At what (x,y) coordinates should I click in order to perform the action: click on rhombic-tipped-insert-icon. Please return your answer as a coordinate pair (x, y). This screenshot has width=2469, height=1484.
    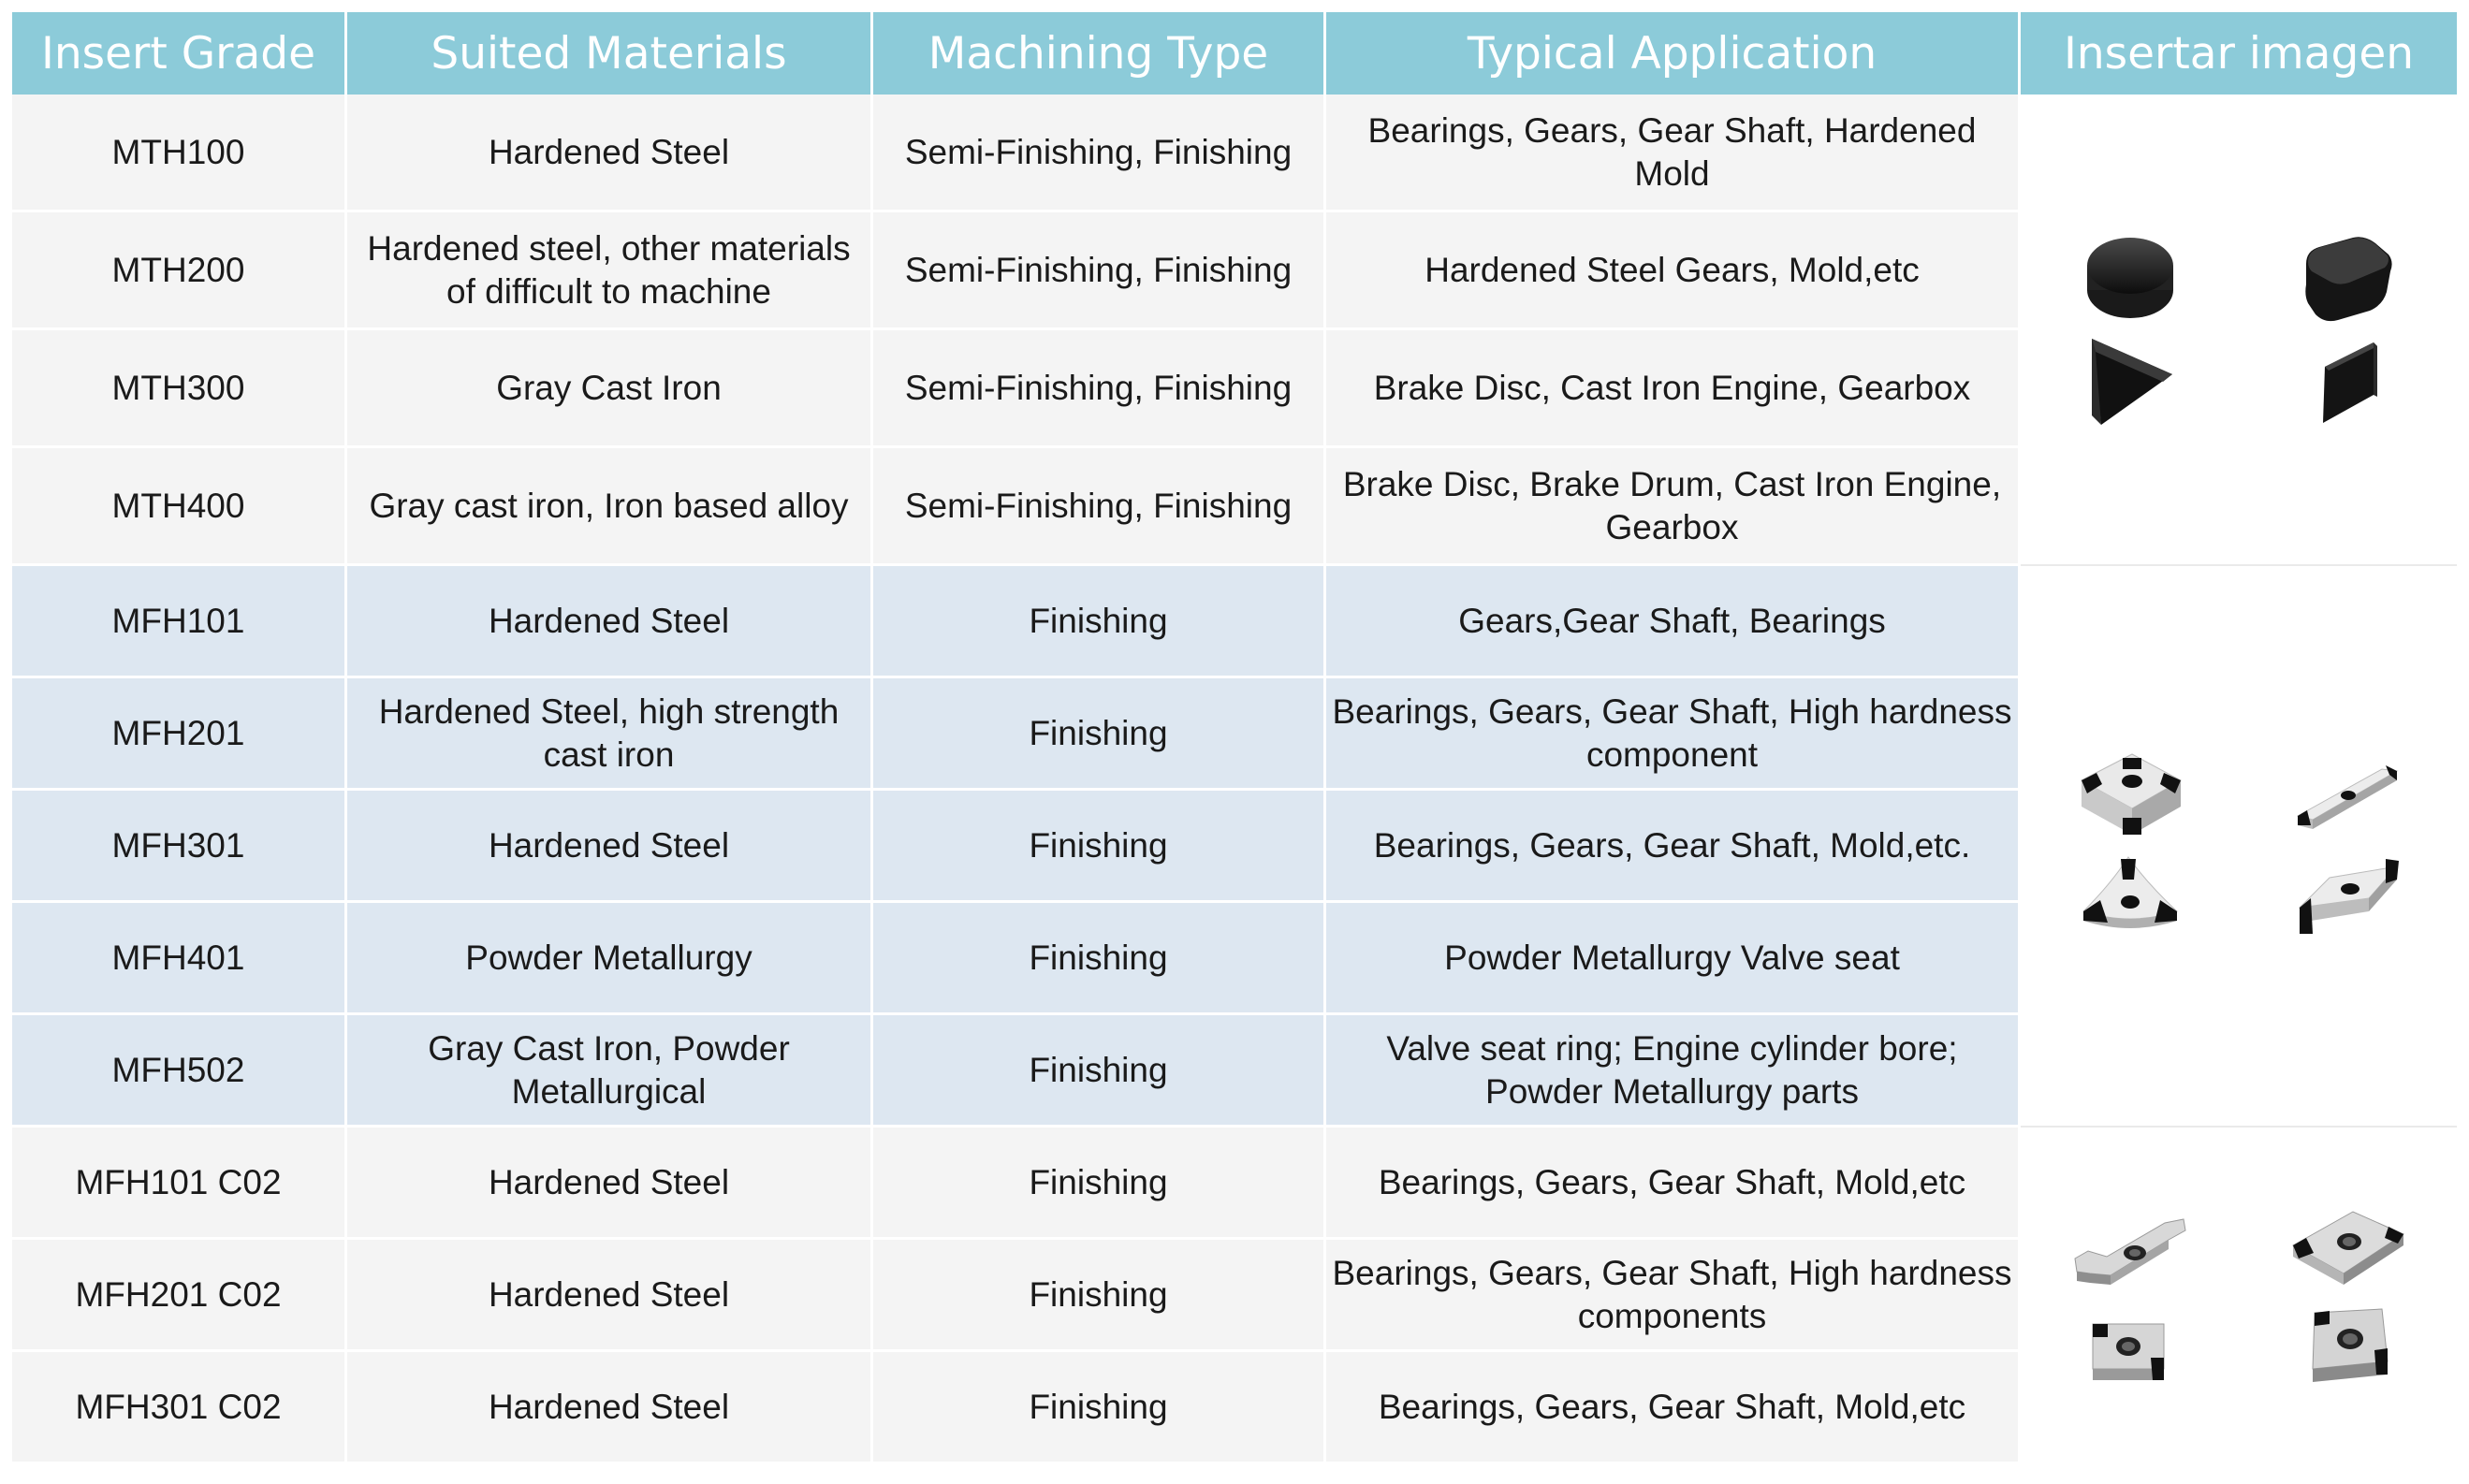
    Looking at the image, I should click on (2348, 896).